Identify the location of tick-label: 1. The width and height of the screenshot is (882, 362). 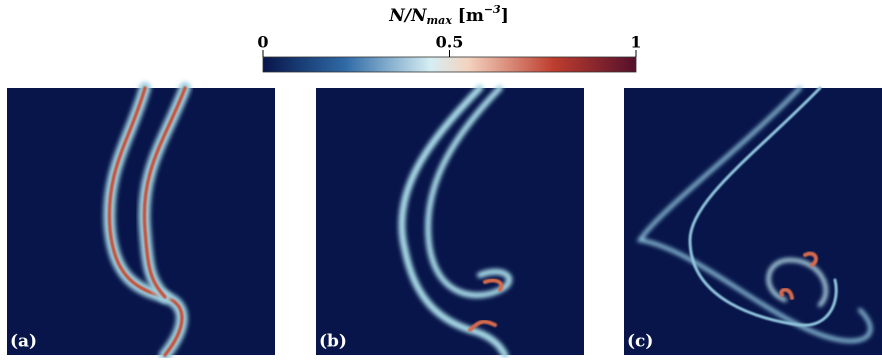
(635, 42).